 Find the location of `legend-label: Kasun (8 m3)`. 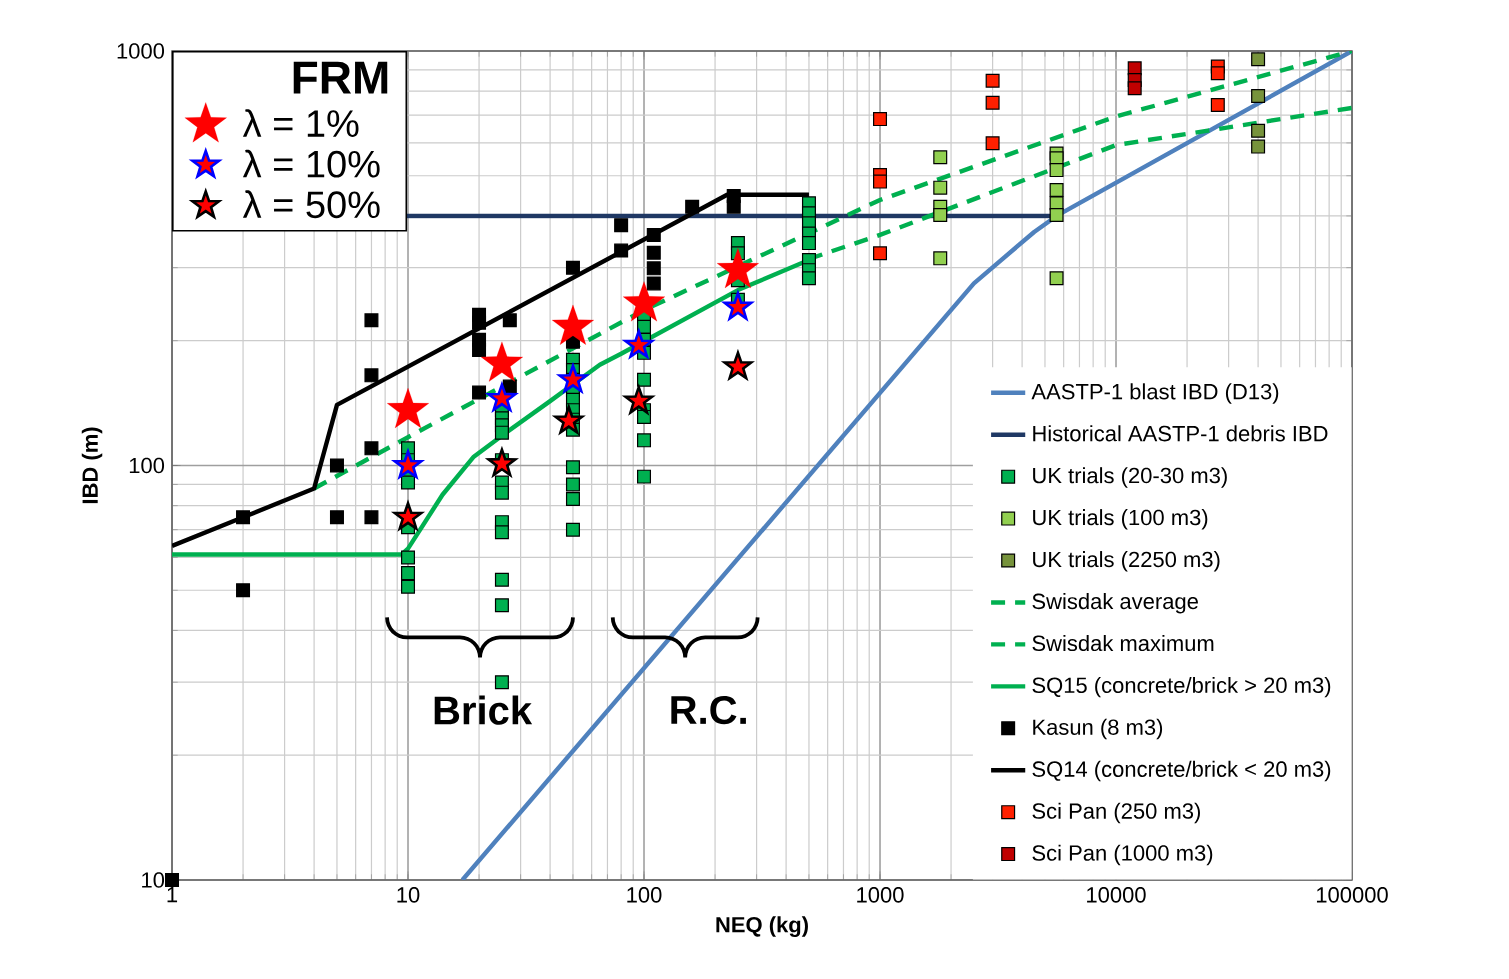

legend-label: Kasun (8 m3) is located at coordinates (1098, 729).